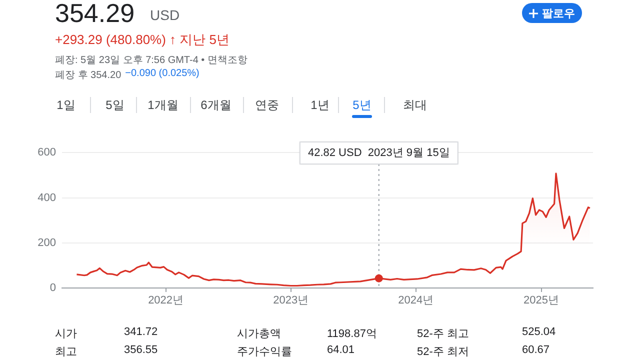 This screenshot has height=360, width=640. I want to click on text: USD, so click(165, 15).